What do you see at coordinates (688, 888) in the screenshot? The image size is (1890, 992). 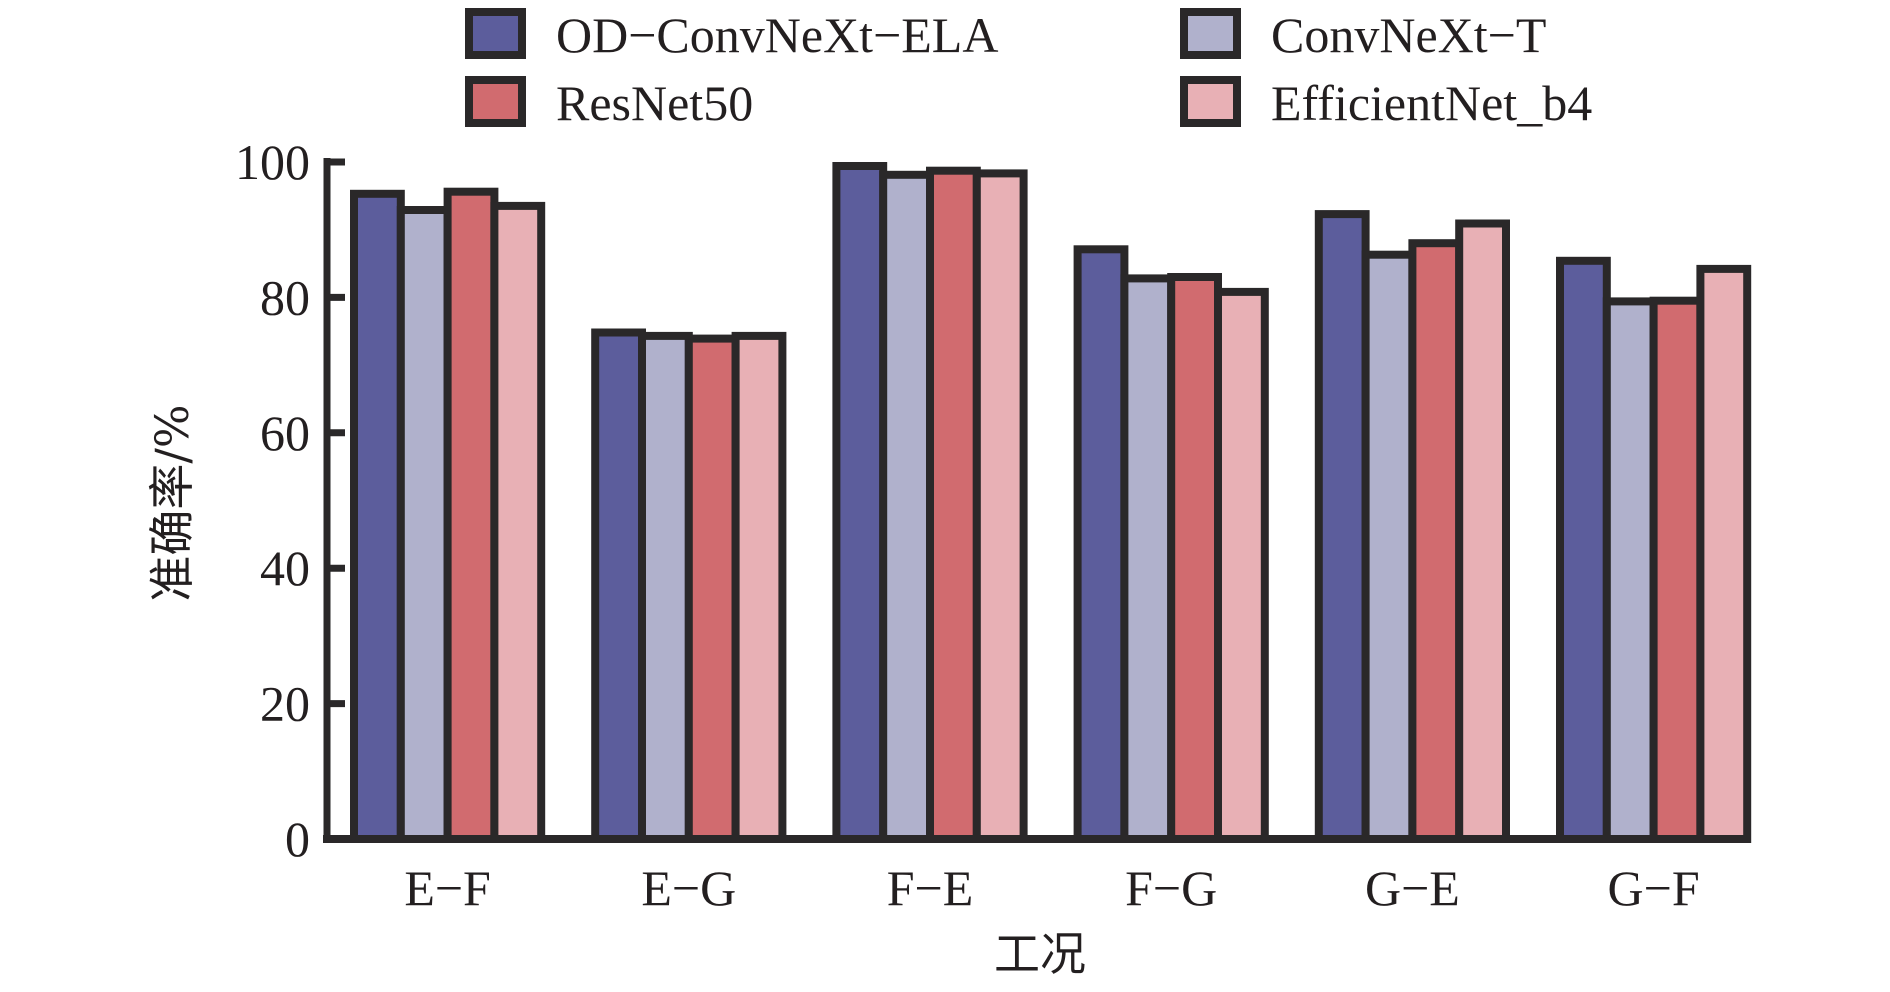 I see `x-tick-label: E−G` at bounding box center [688, 888].